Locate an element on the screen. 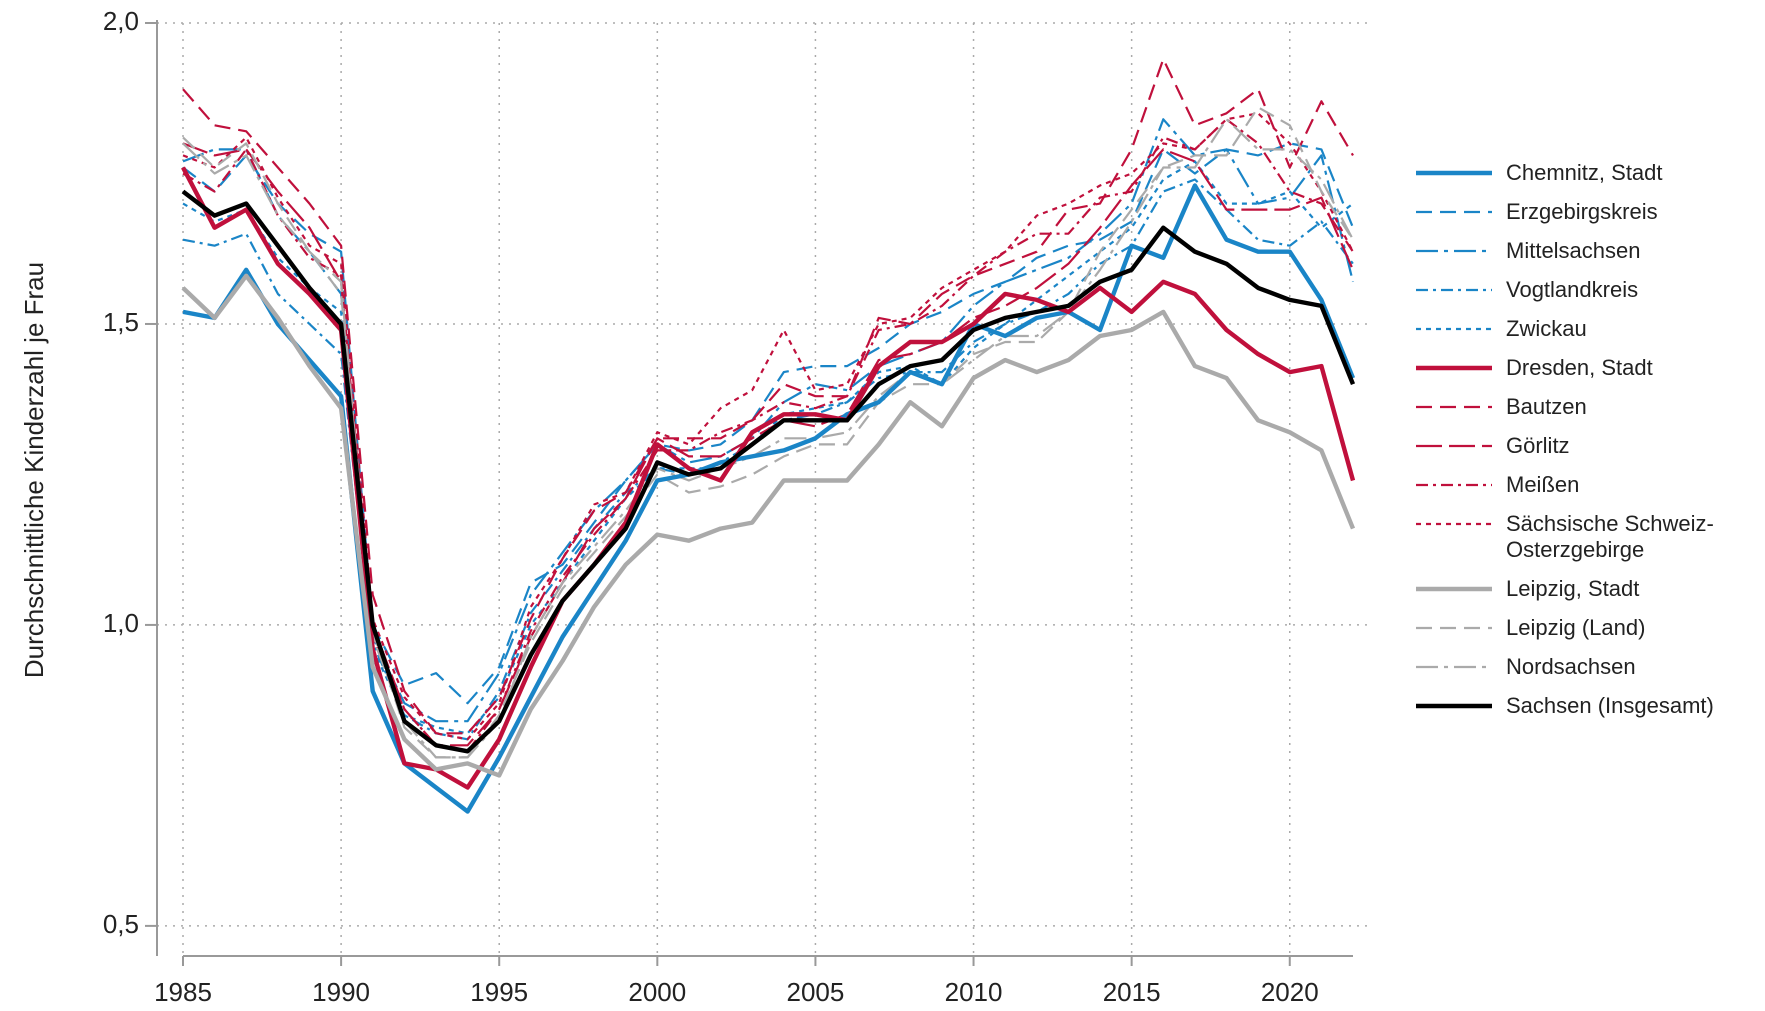 This screenshot has height=1011, width=1765. legend-item: Sächsische Schweiz-Osterzgebirge is located at coordinates (1589, 537).